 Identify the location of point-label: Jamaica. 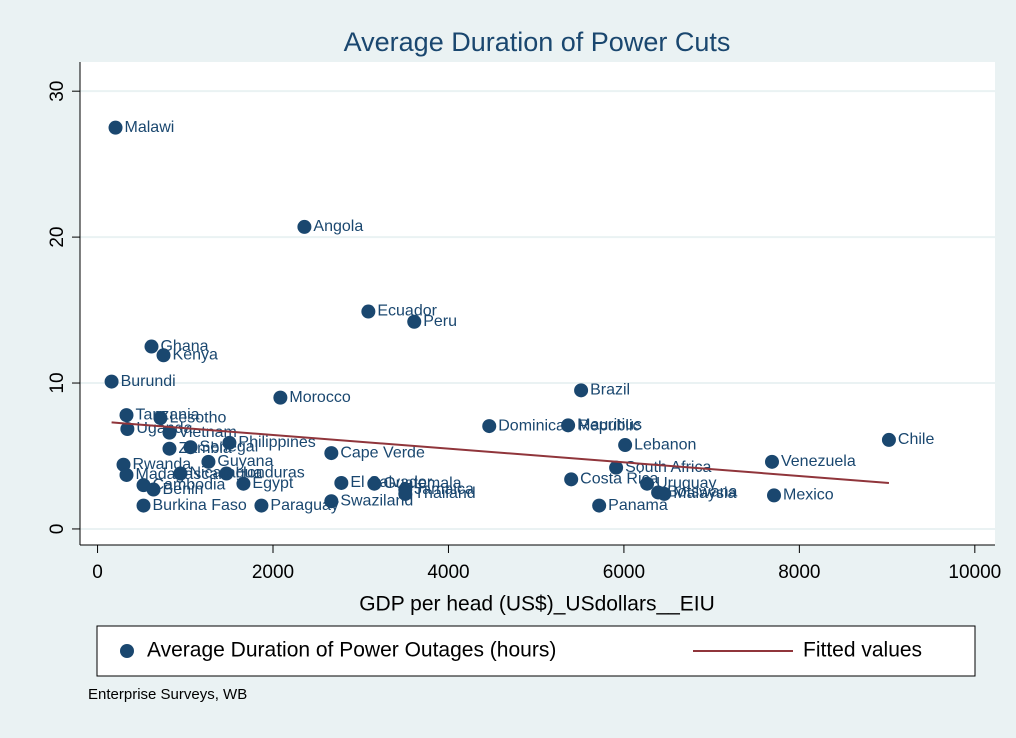
(444, 489).